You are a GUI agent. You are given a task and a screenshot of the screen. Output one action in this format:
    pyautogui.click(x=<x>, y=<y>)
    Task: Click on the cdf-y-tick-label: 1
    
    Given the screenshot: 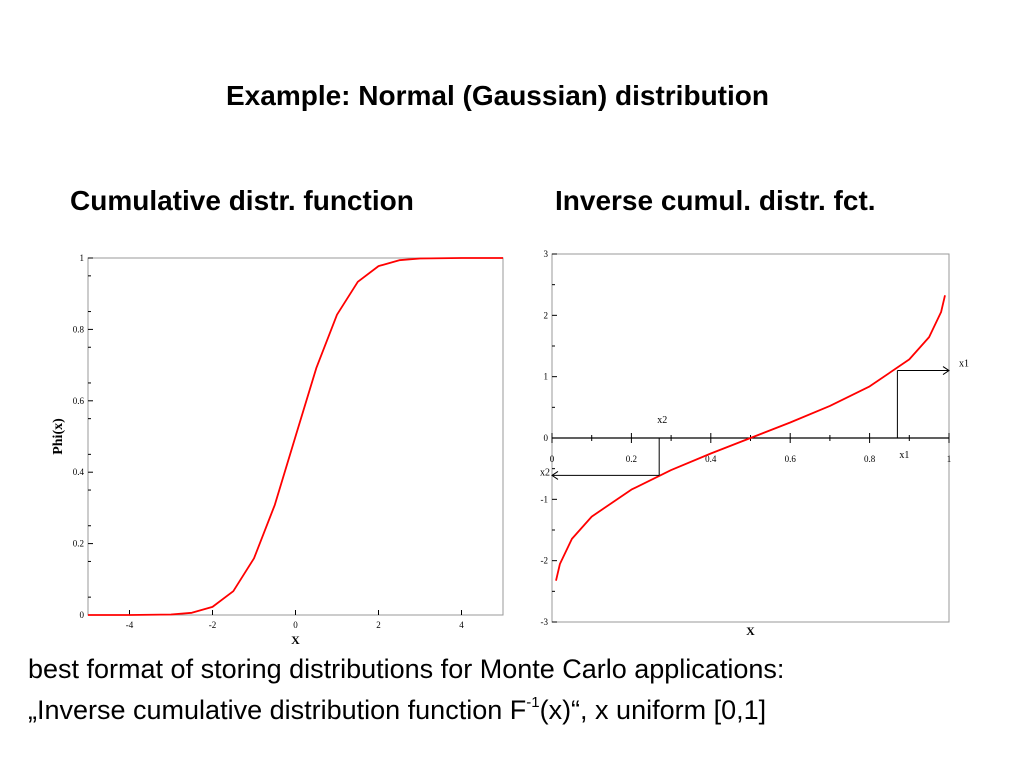 What is the action you would take?
    pyautogui.click(x=82, y=258)
    